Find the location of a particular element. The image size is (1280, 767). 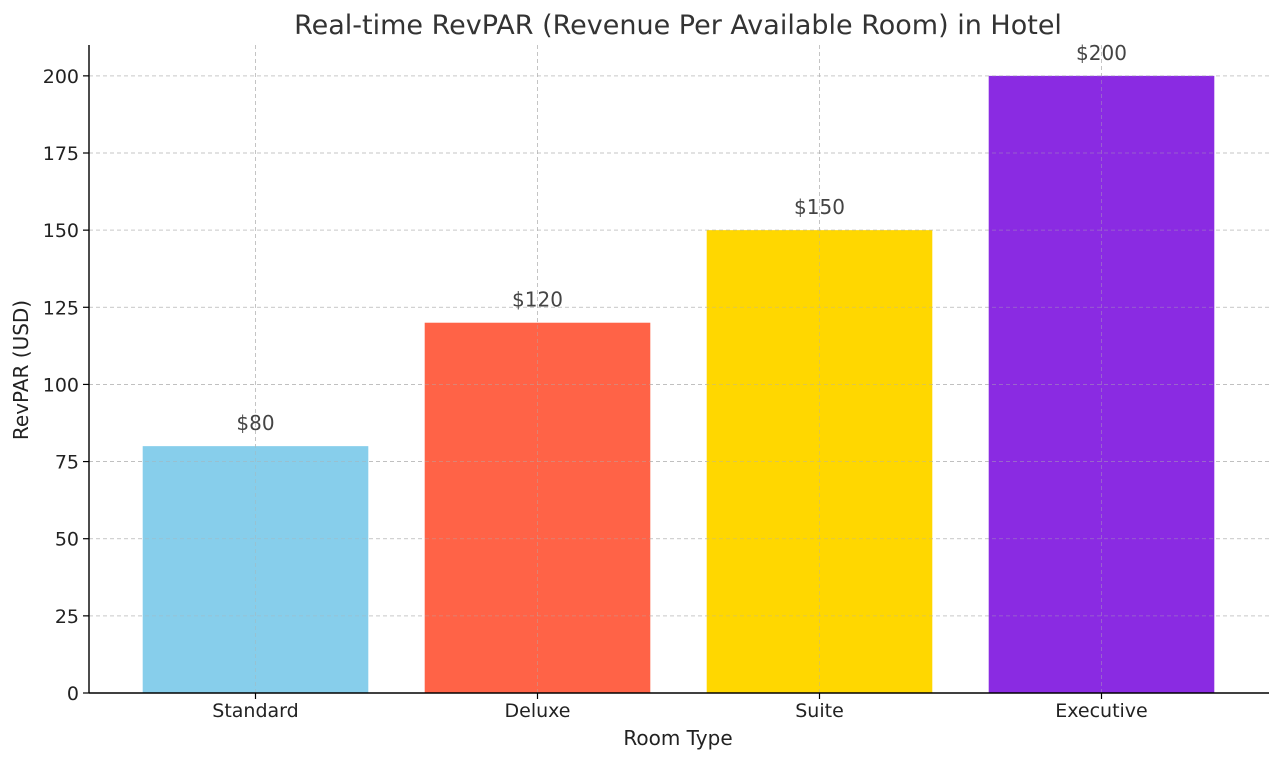

x-tick-label: Executive is located at coordinates (1101, 711).